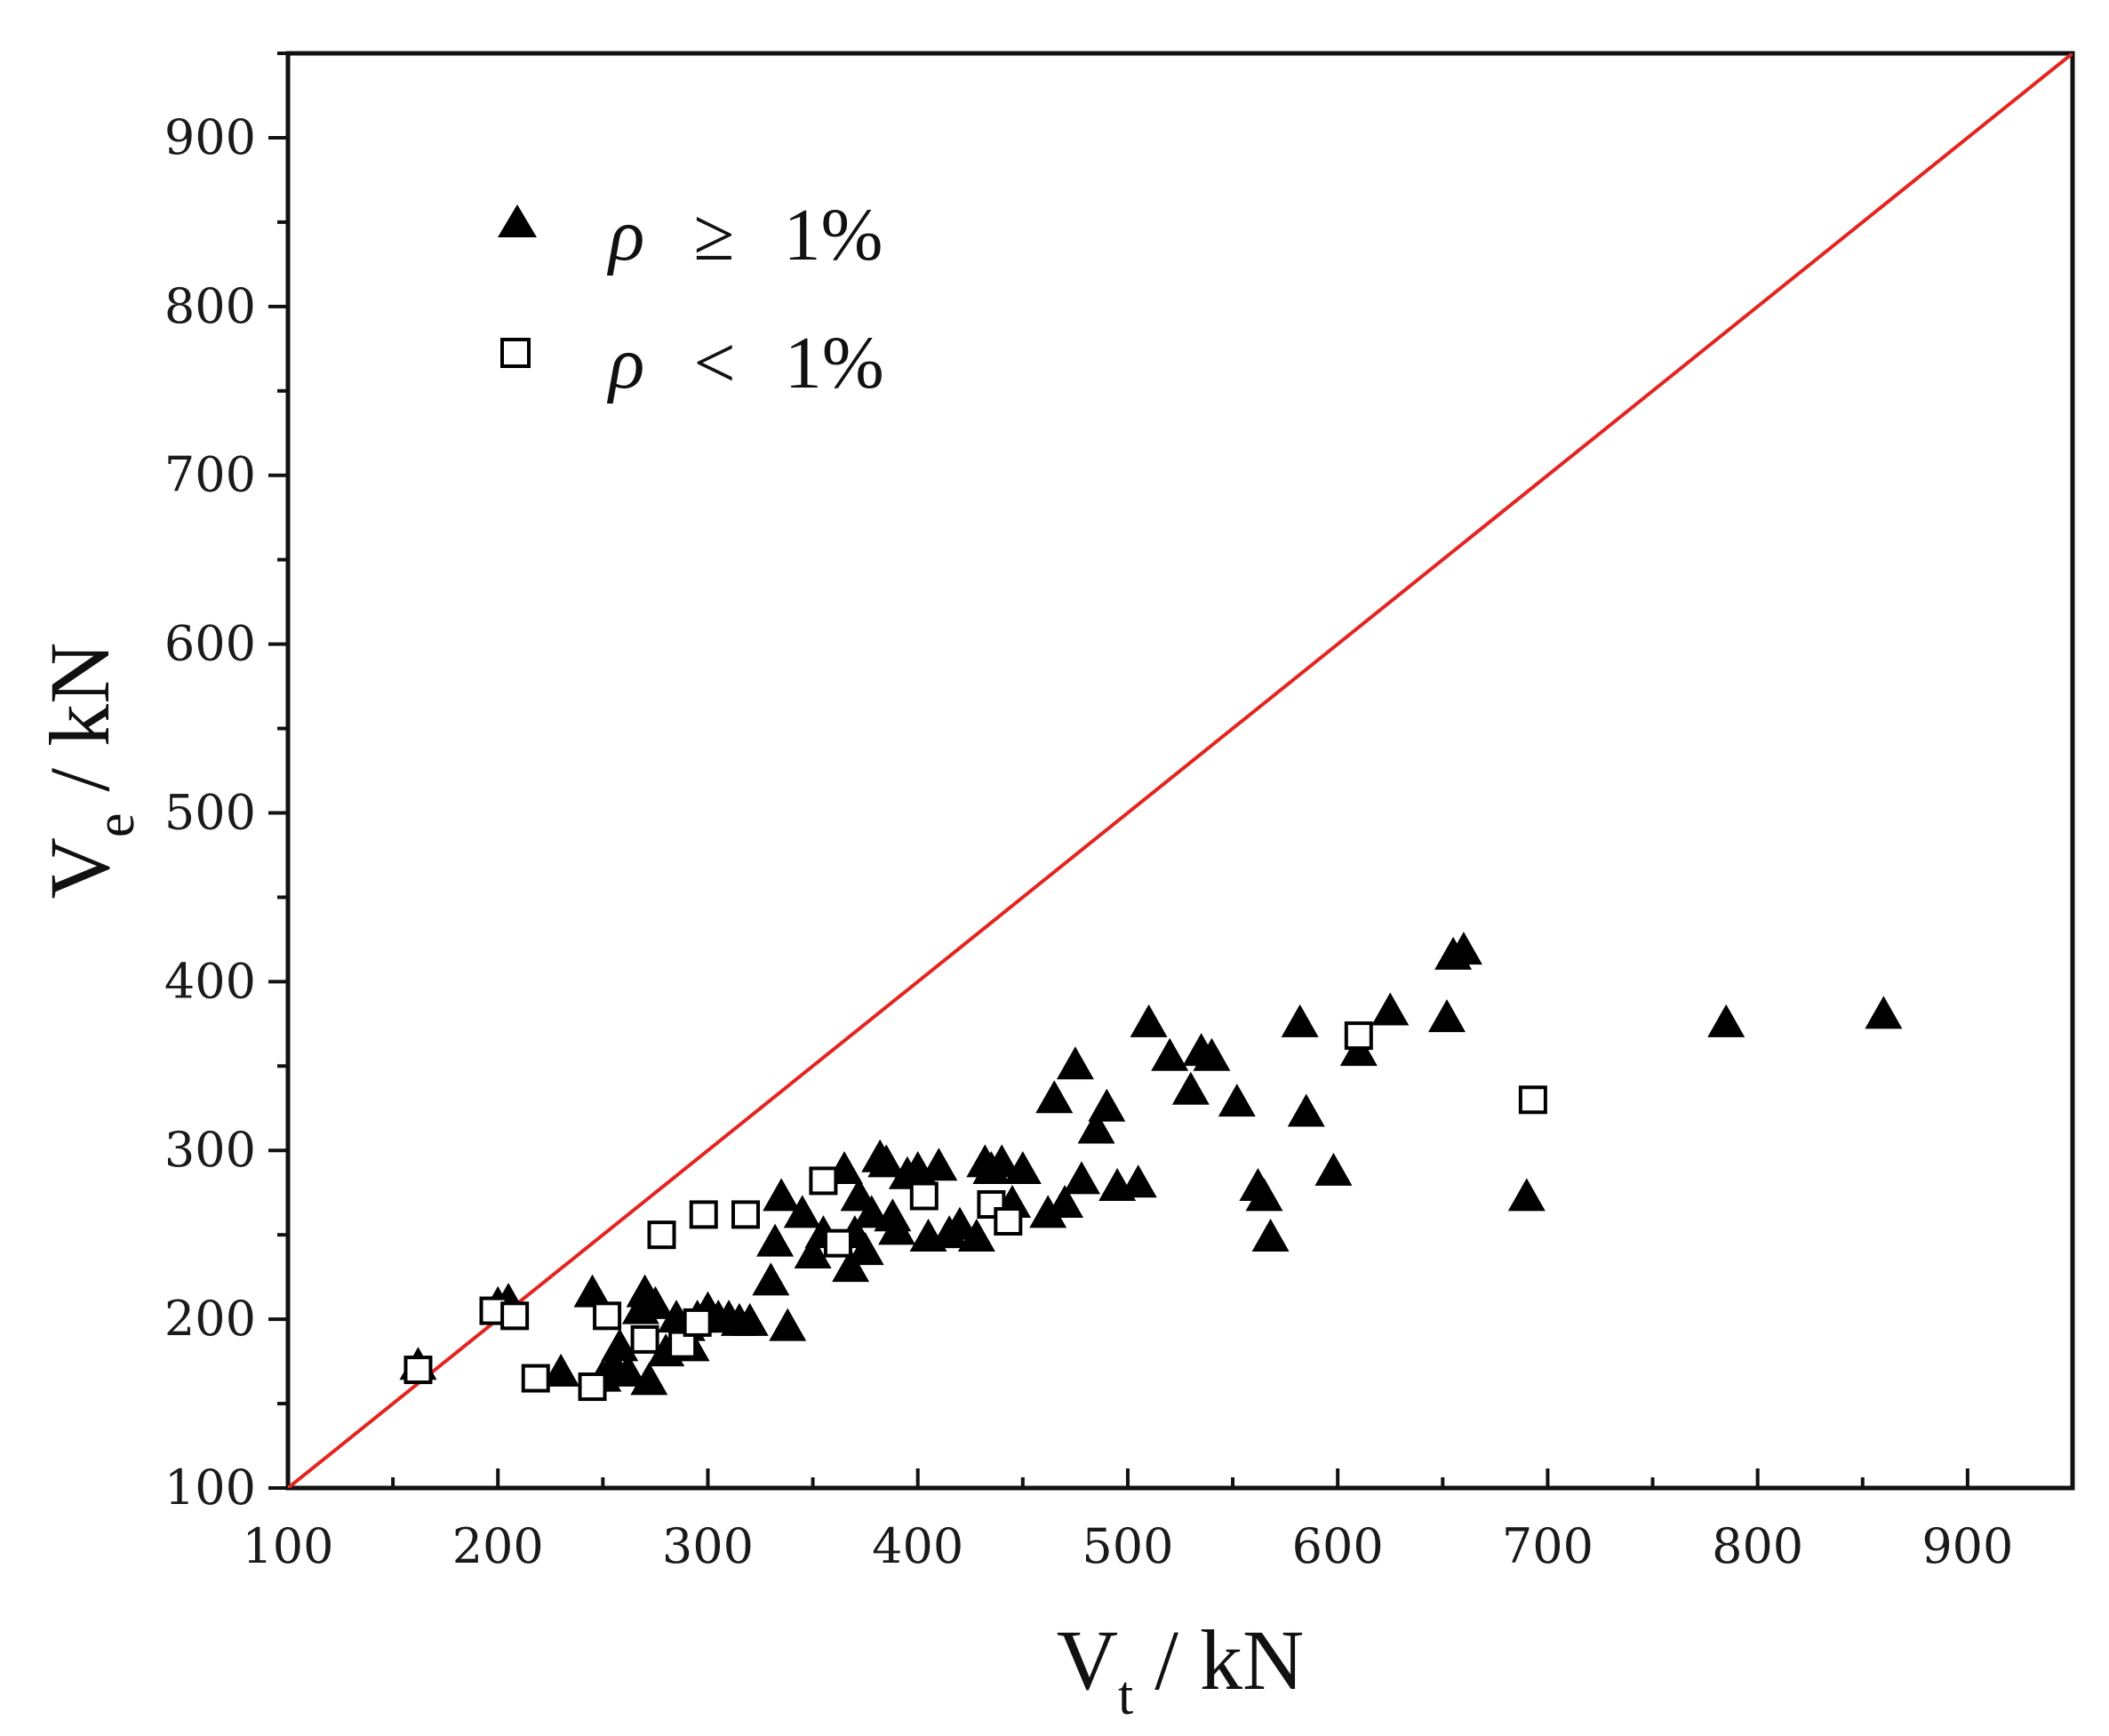 This screenshot has height=1736, width=2109. Describe the element at coordinates (708, 1546) in the screenshot. I see `x-tick-label: 300` at that location.